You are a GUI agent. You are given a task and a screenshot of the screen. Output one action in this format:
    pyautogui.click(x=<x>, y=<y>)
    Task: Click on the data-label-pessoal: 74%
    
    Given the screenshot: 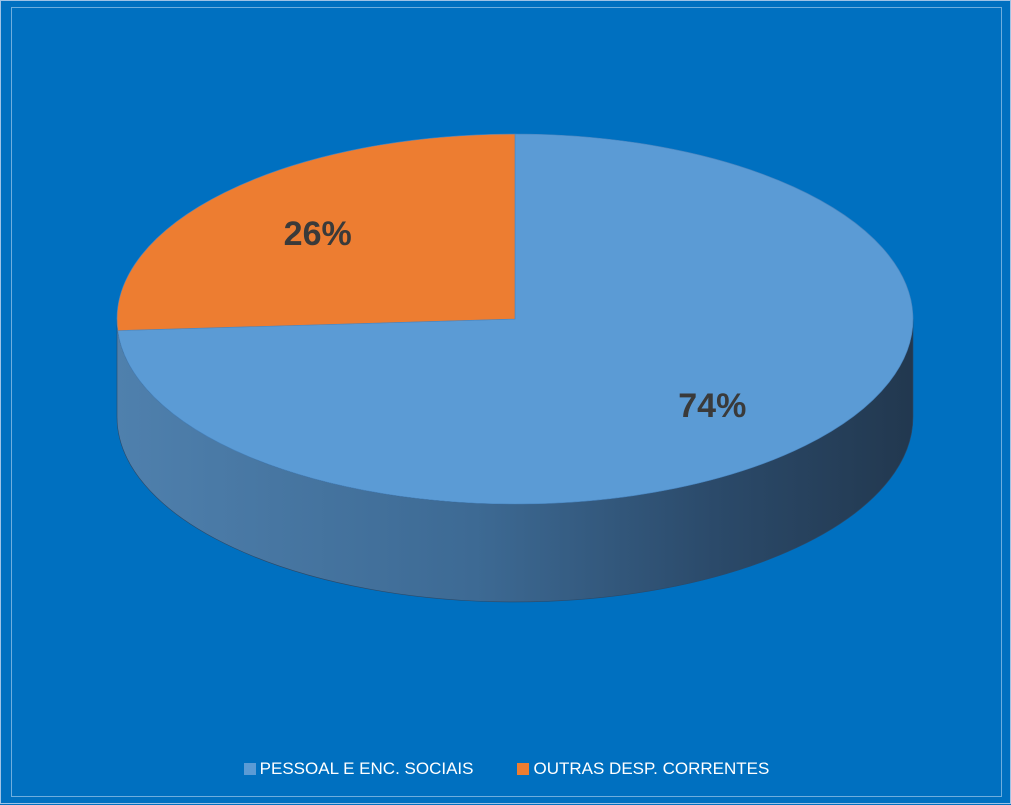 What is the action you would take?
    pyautogui.click(x=712, y=406)
    